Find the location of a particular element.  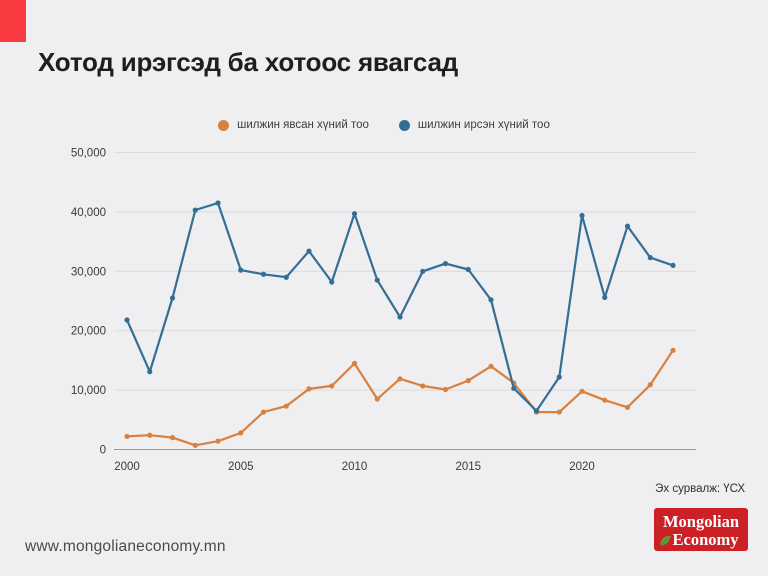

y-axis-labels: 0 10,000 20,000 30,000 40,000 50,000 is located at coordinates (88, 302).